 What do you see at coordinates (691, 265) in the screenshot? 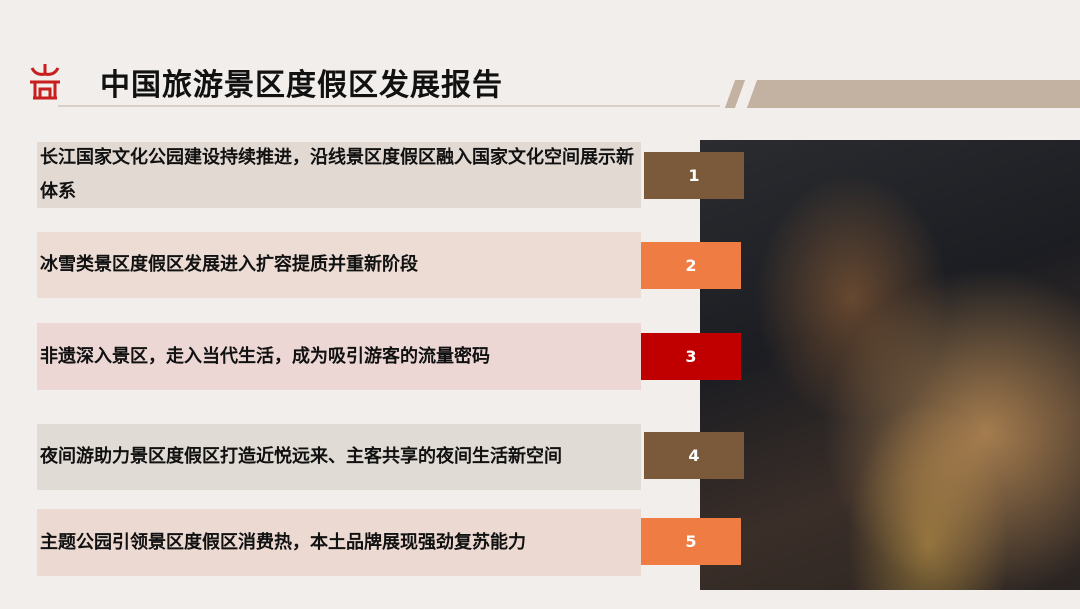
I see `item-number-badge: 2` at bounding box center [691, 265].